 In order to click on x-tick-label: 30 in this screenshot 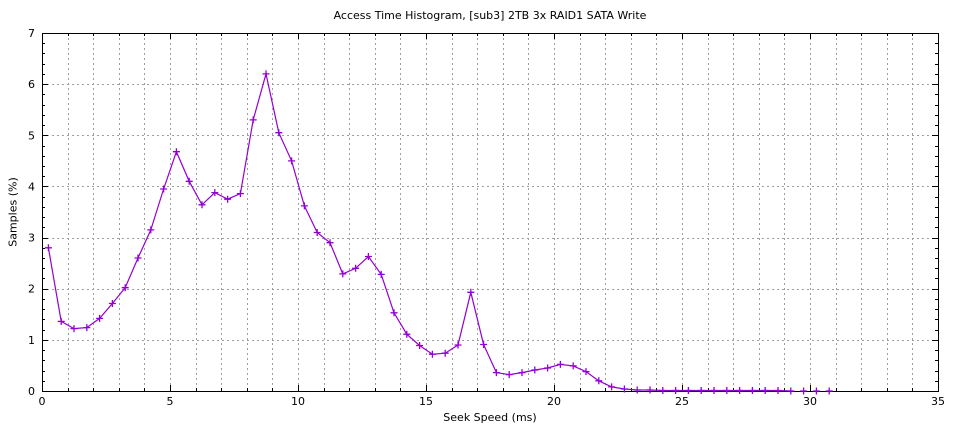, I will do `click(810, 401)`.